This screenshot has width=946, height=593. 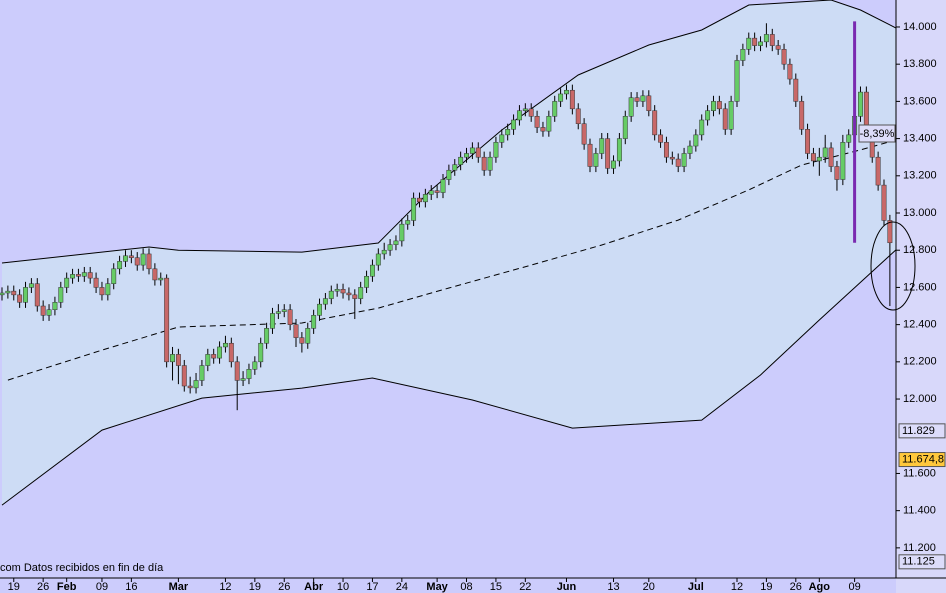 I want to click on y-tick-label: 14.000, so click(x=920, y=27).